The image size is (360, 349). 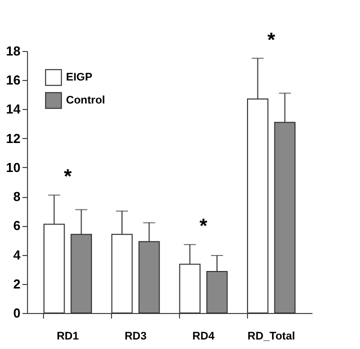 What do you see at coordinates (13, 167) in the screenshot?
I see `y-tick-label: 10` at bounding box center [13, 167].